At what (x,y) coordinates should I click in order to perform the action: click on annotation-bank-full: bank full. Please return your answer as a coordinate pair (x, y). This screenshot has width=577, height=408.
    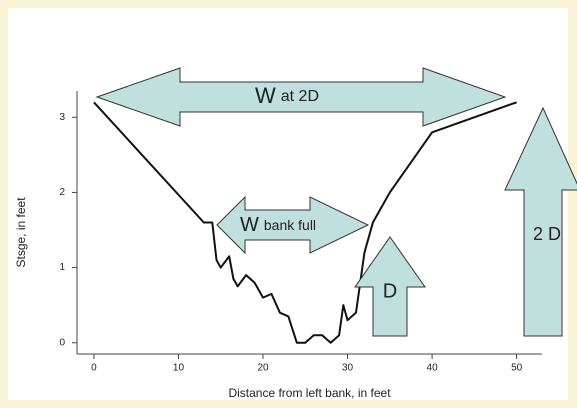
    Looking at the image, I should click on (290, 225).